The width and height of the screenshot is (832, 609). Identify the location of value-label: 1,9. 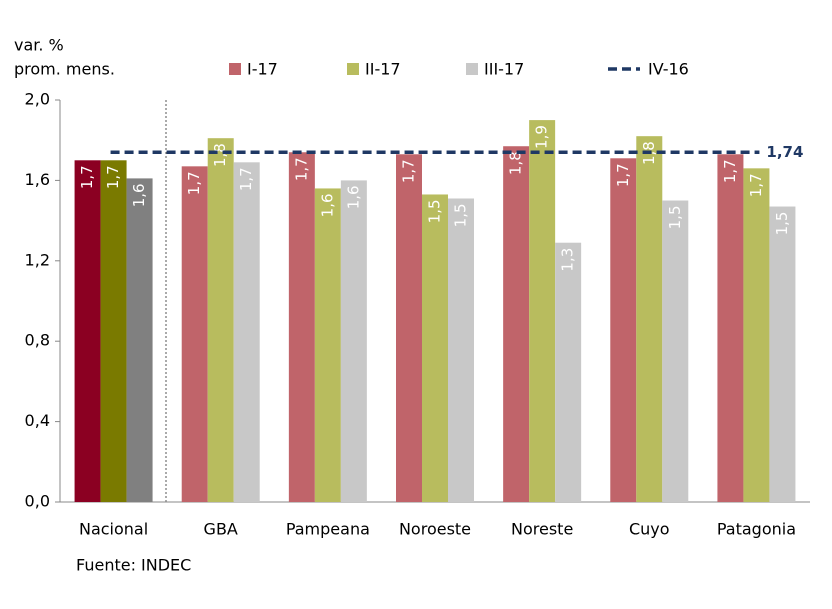
(542, 137).